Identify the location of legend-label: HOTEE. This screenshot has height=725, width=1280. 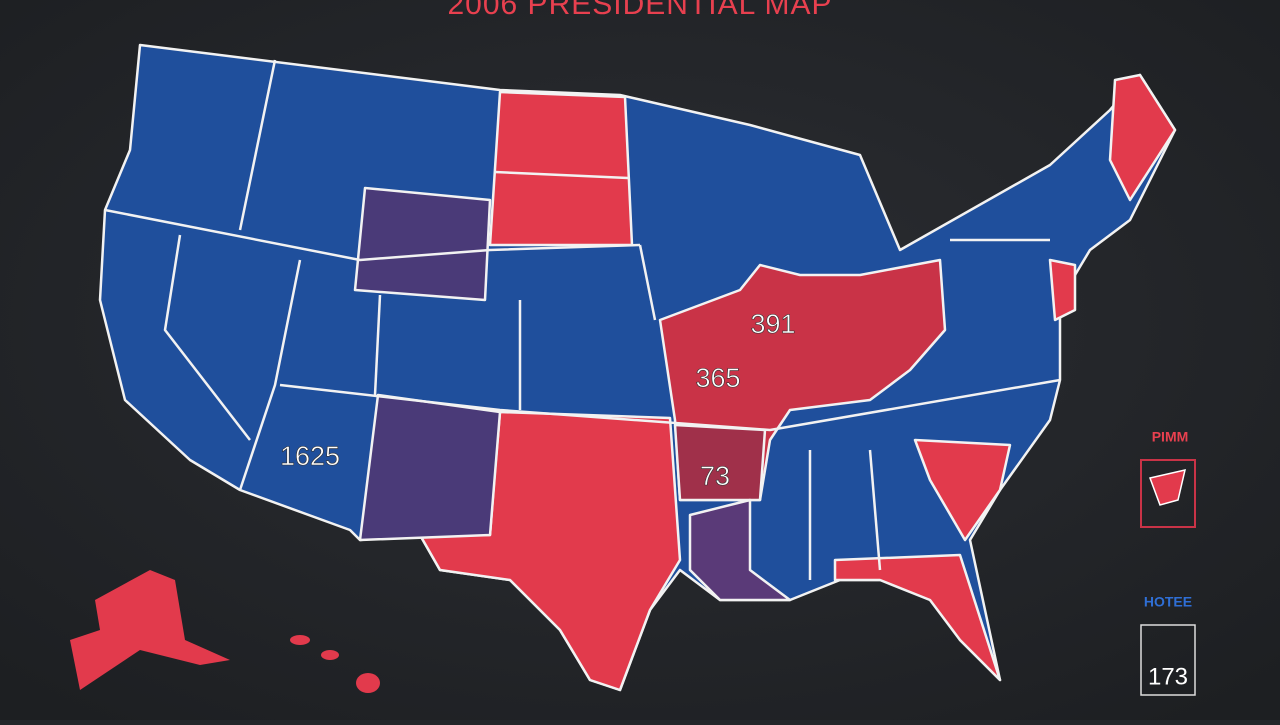
(1168, 602).